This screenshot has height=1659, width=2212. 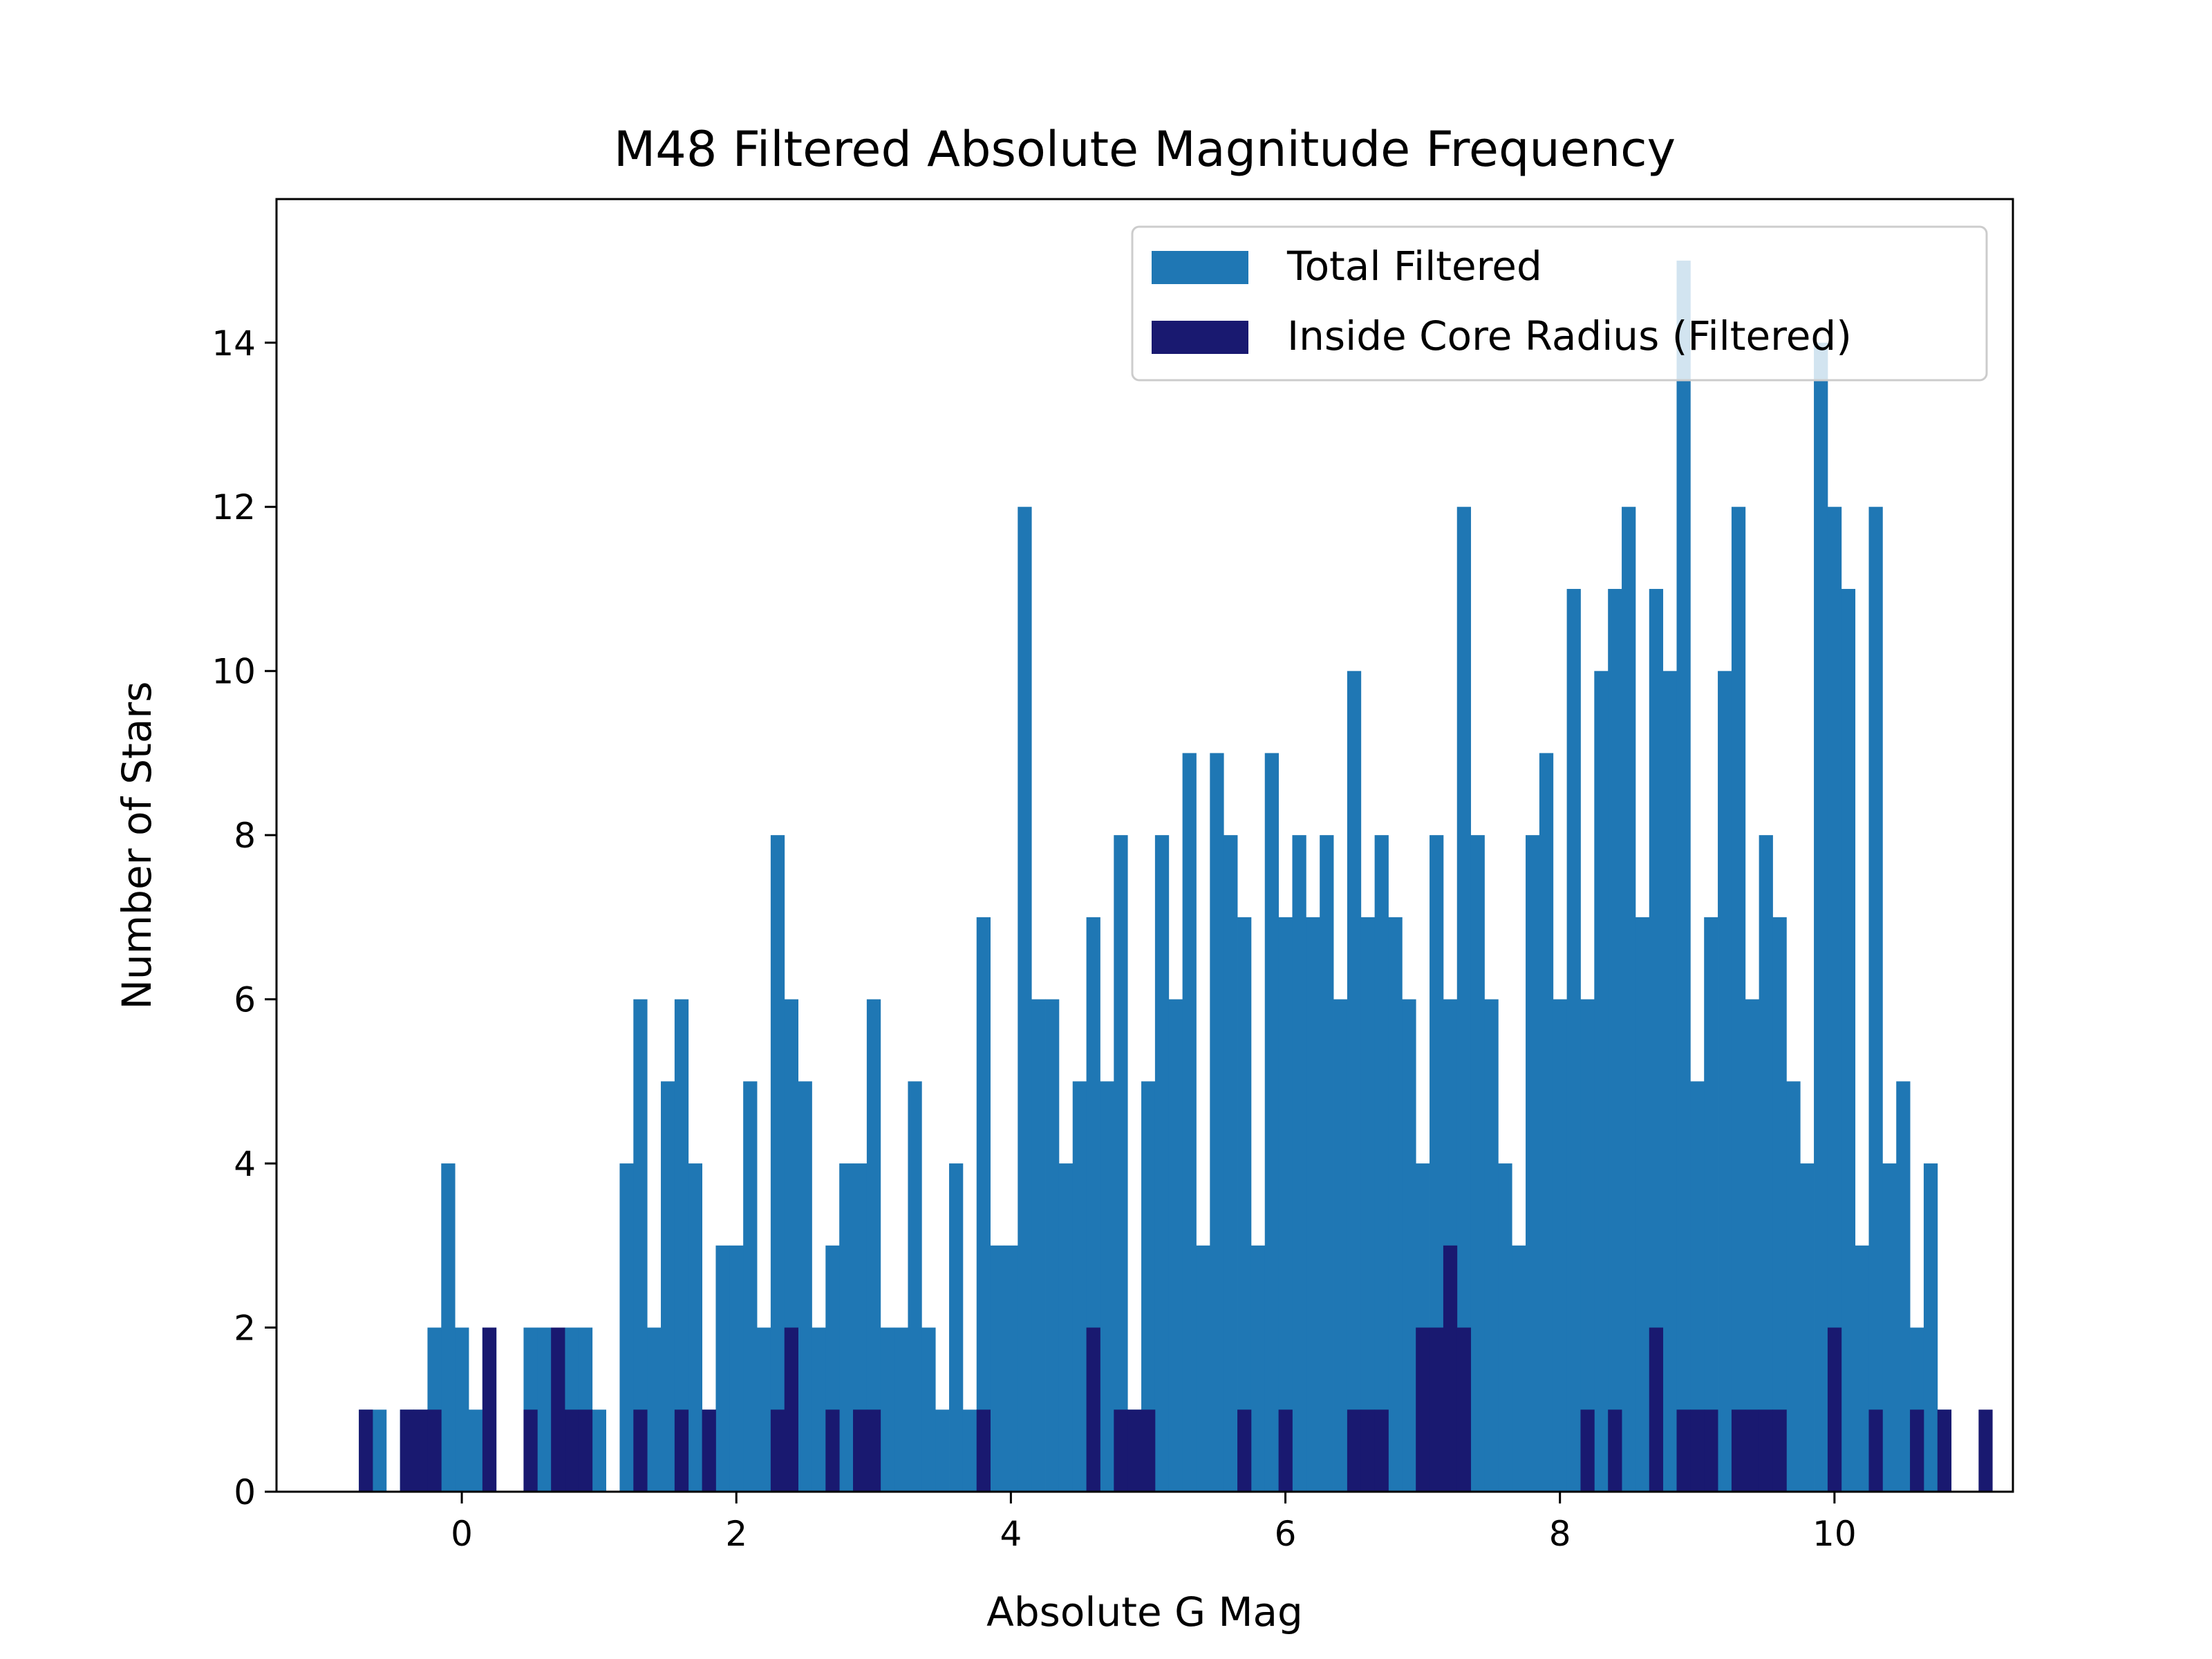 What do you see at coordinates (234, 672) in the screenshot?
I see `y-tick-label: 10` at bounding box center [234, 672].